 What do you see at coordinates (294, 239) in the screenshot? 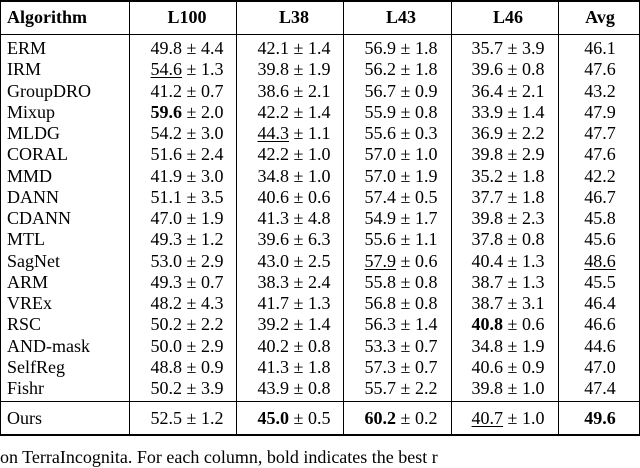
I see `cell-l38: 39.6 ± 6.3` at bounding box center [294, 239].